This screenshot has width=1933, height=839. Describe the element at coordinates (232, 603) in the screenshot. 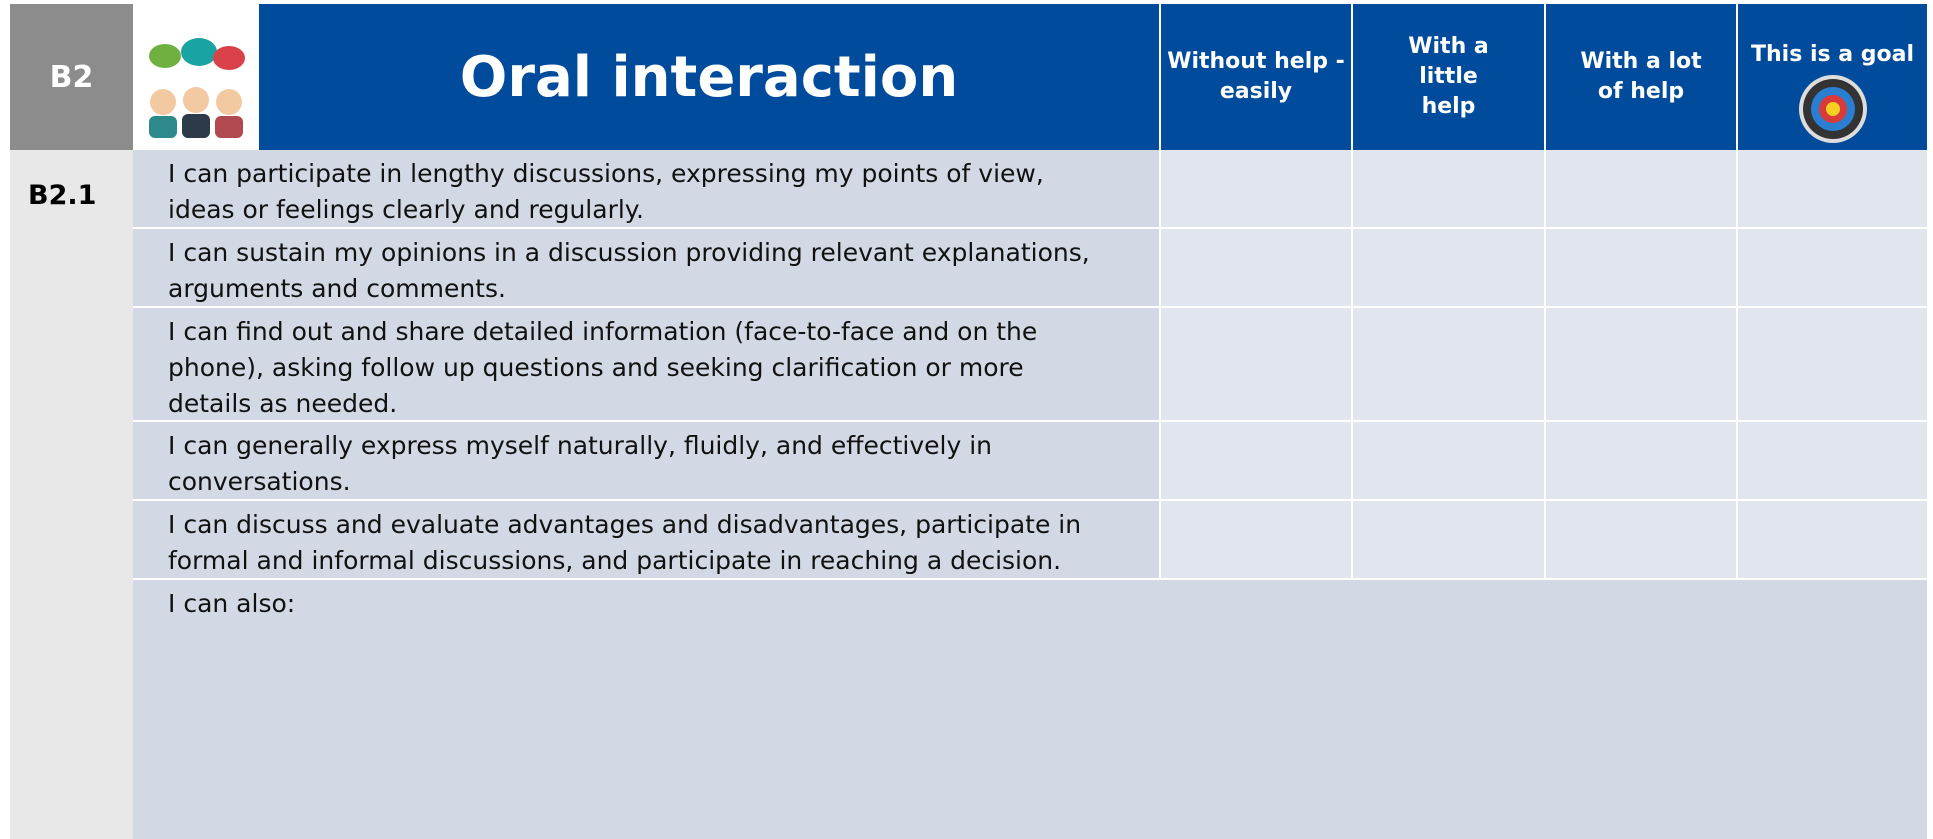

I see `also-label: I can also:` at that location.